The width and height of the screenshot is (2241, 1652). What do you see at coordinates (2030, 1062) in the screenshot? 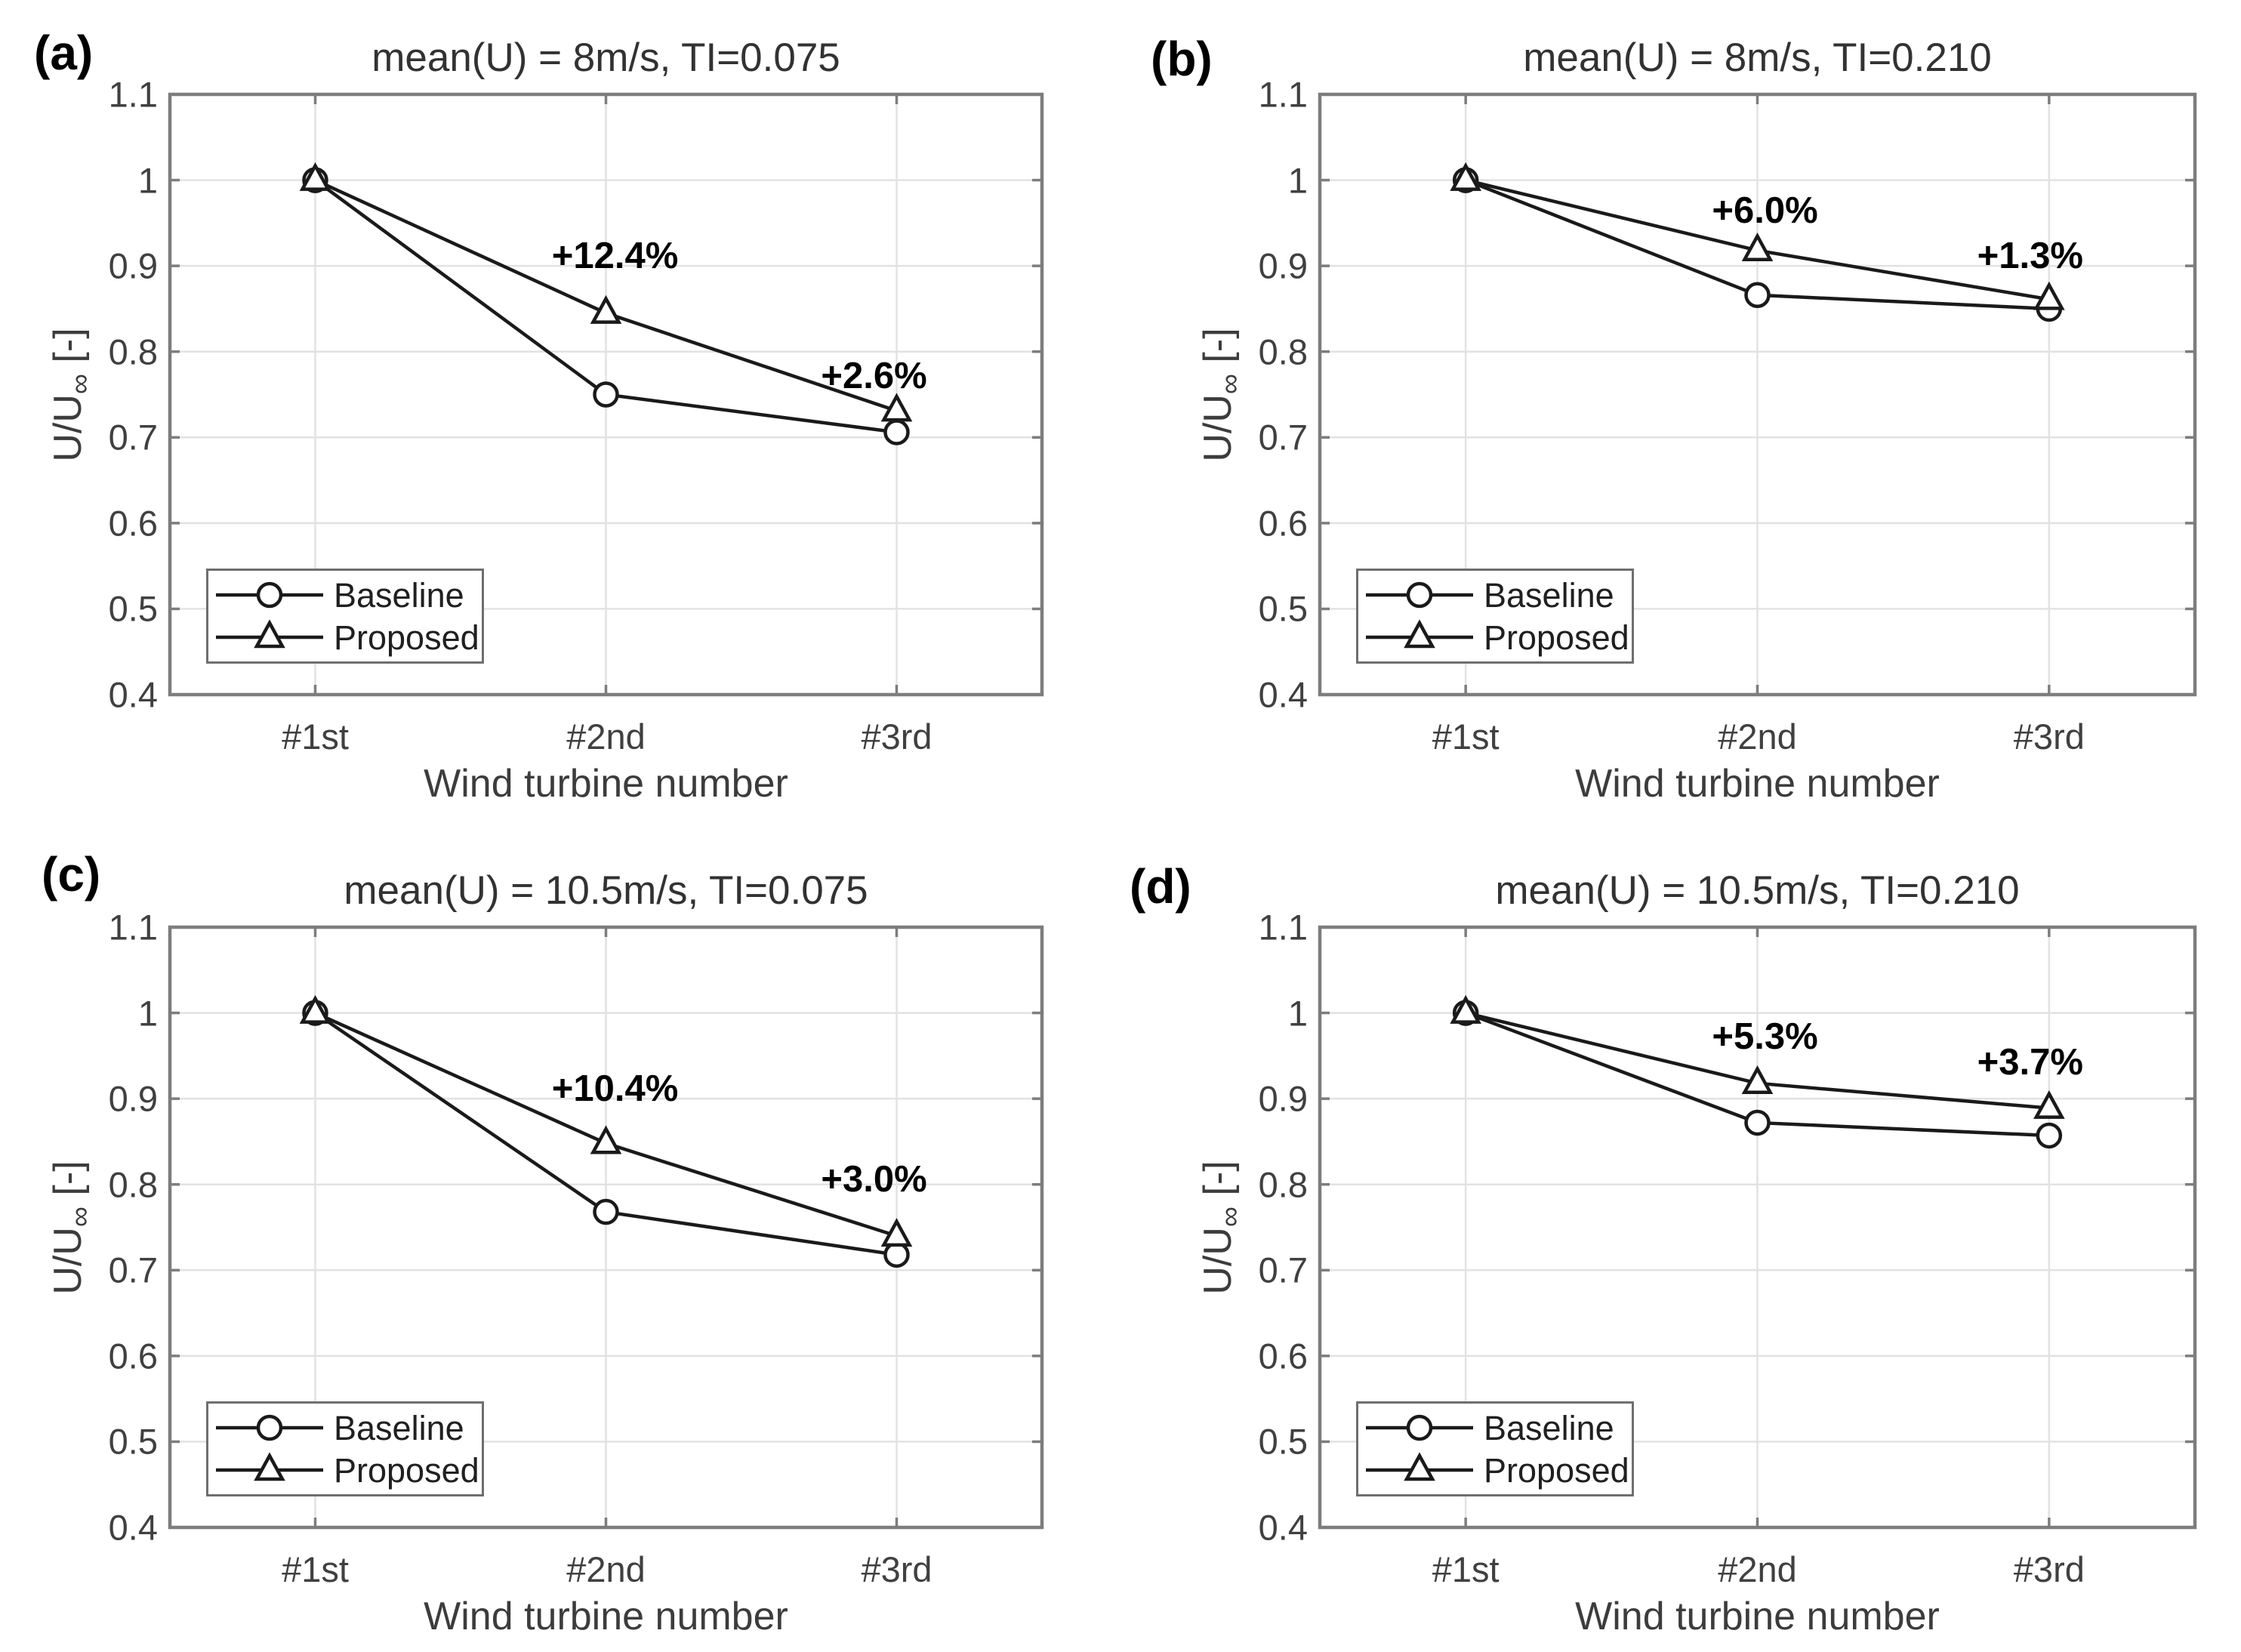
I see `gain-annotation: +3.7%` at bounding box center [2030, 1062].